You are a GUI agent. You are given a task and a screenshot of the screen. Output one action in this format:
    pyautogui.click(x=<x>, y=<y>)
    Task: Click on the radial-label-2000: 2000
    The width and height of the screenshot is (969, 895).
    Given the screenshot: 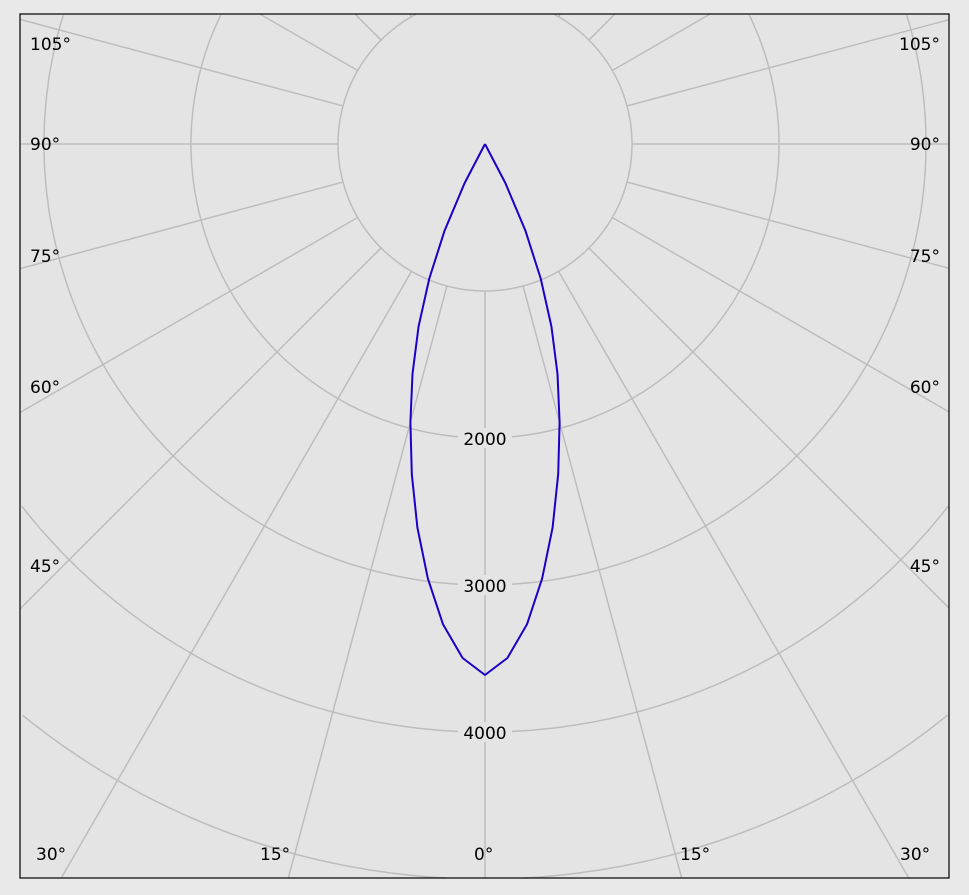 What is the action you would take?
    pyautogui.click(x=484, y=440)
    